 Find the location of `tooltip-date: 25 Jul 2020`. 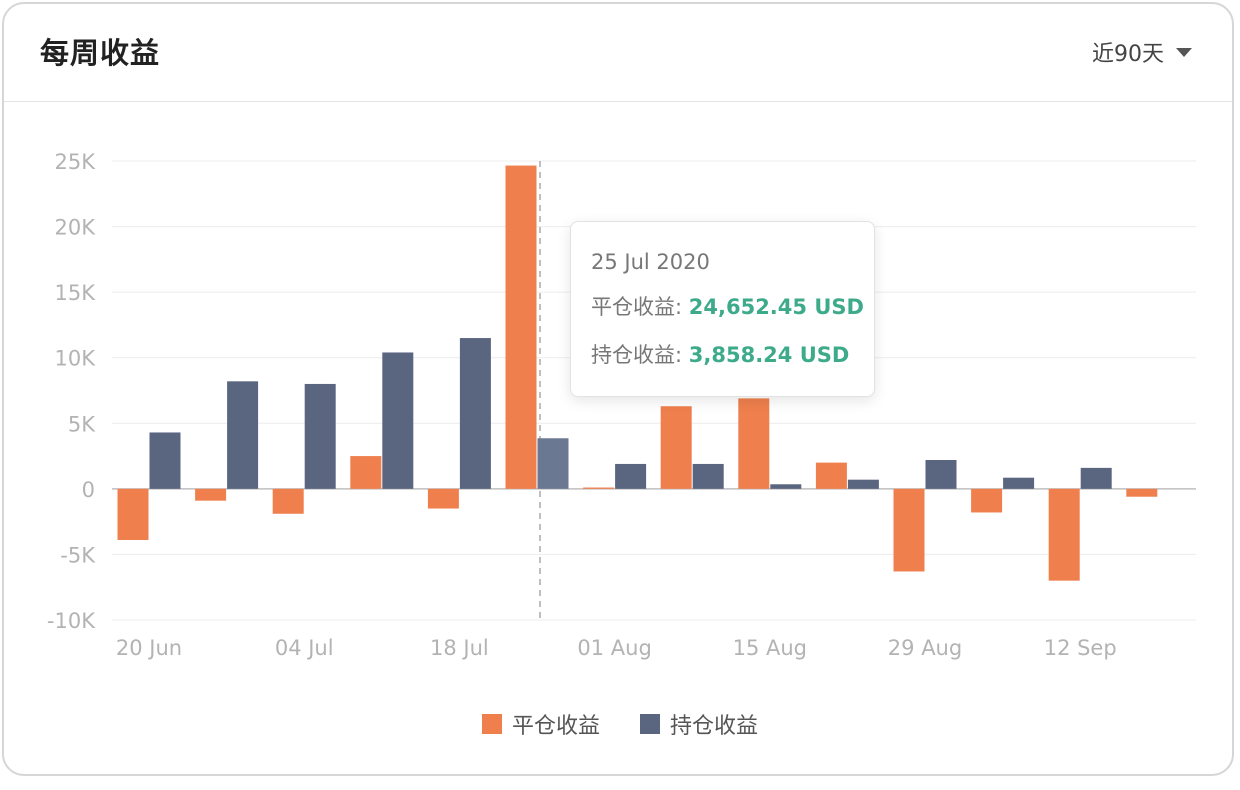

tooltip-date: 25 Jul 2020 is located at coordinates (650, 262).